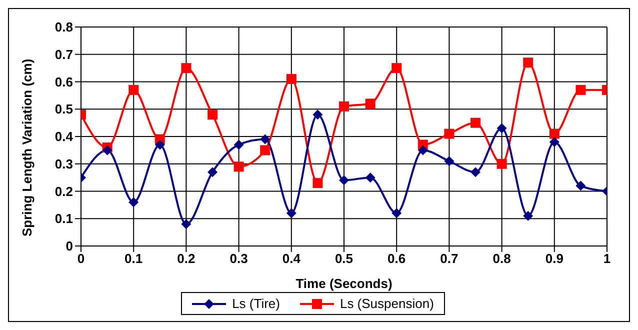  What do you see at coordinates (397, 258) in the screenshot?
I see `x-tick-label: 0.6` at bounding box center [397, 258].